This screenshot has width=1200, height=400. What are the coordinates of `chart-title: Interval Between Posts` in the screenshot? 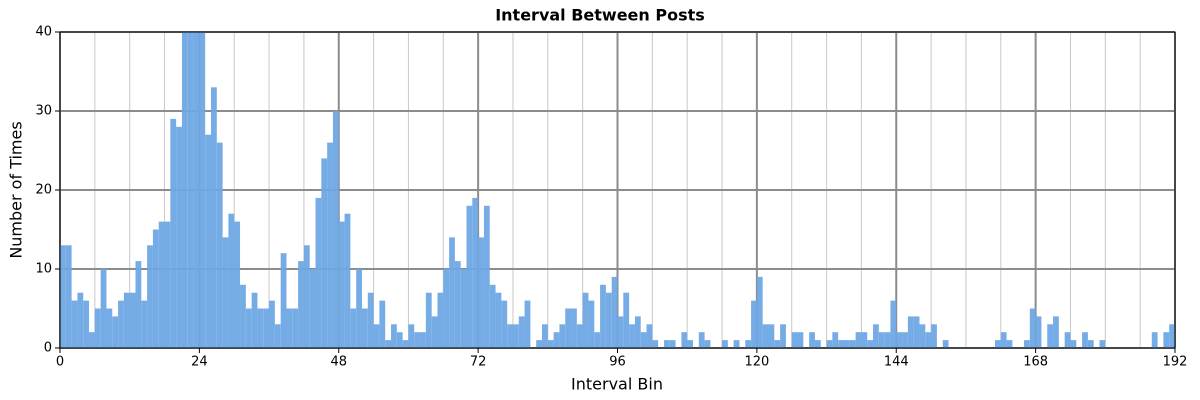 It's located at (600, 15).